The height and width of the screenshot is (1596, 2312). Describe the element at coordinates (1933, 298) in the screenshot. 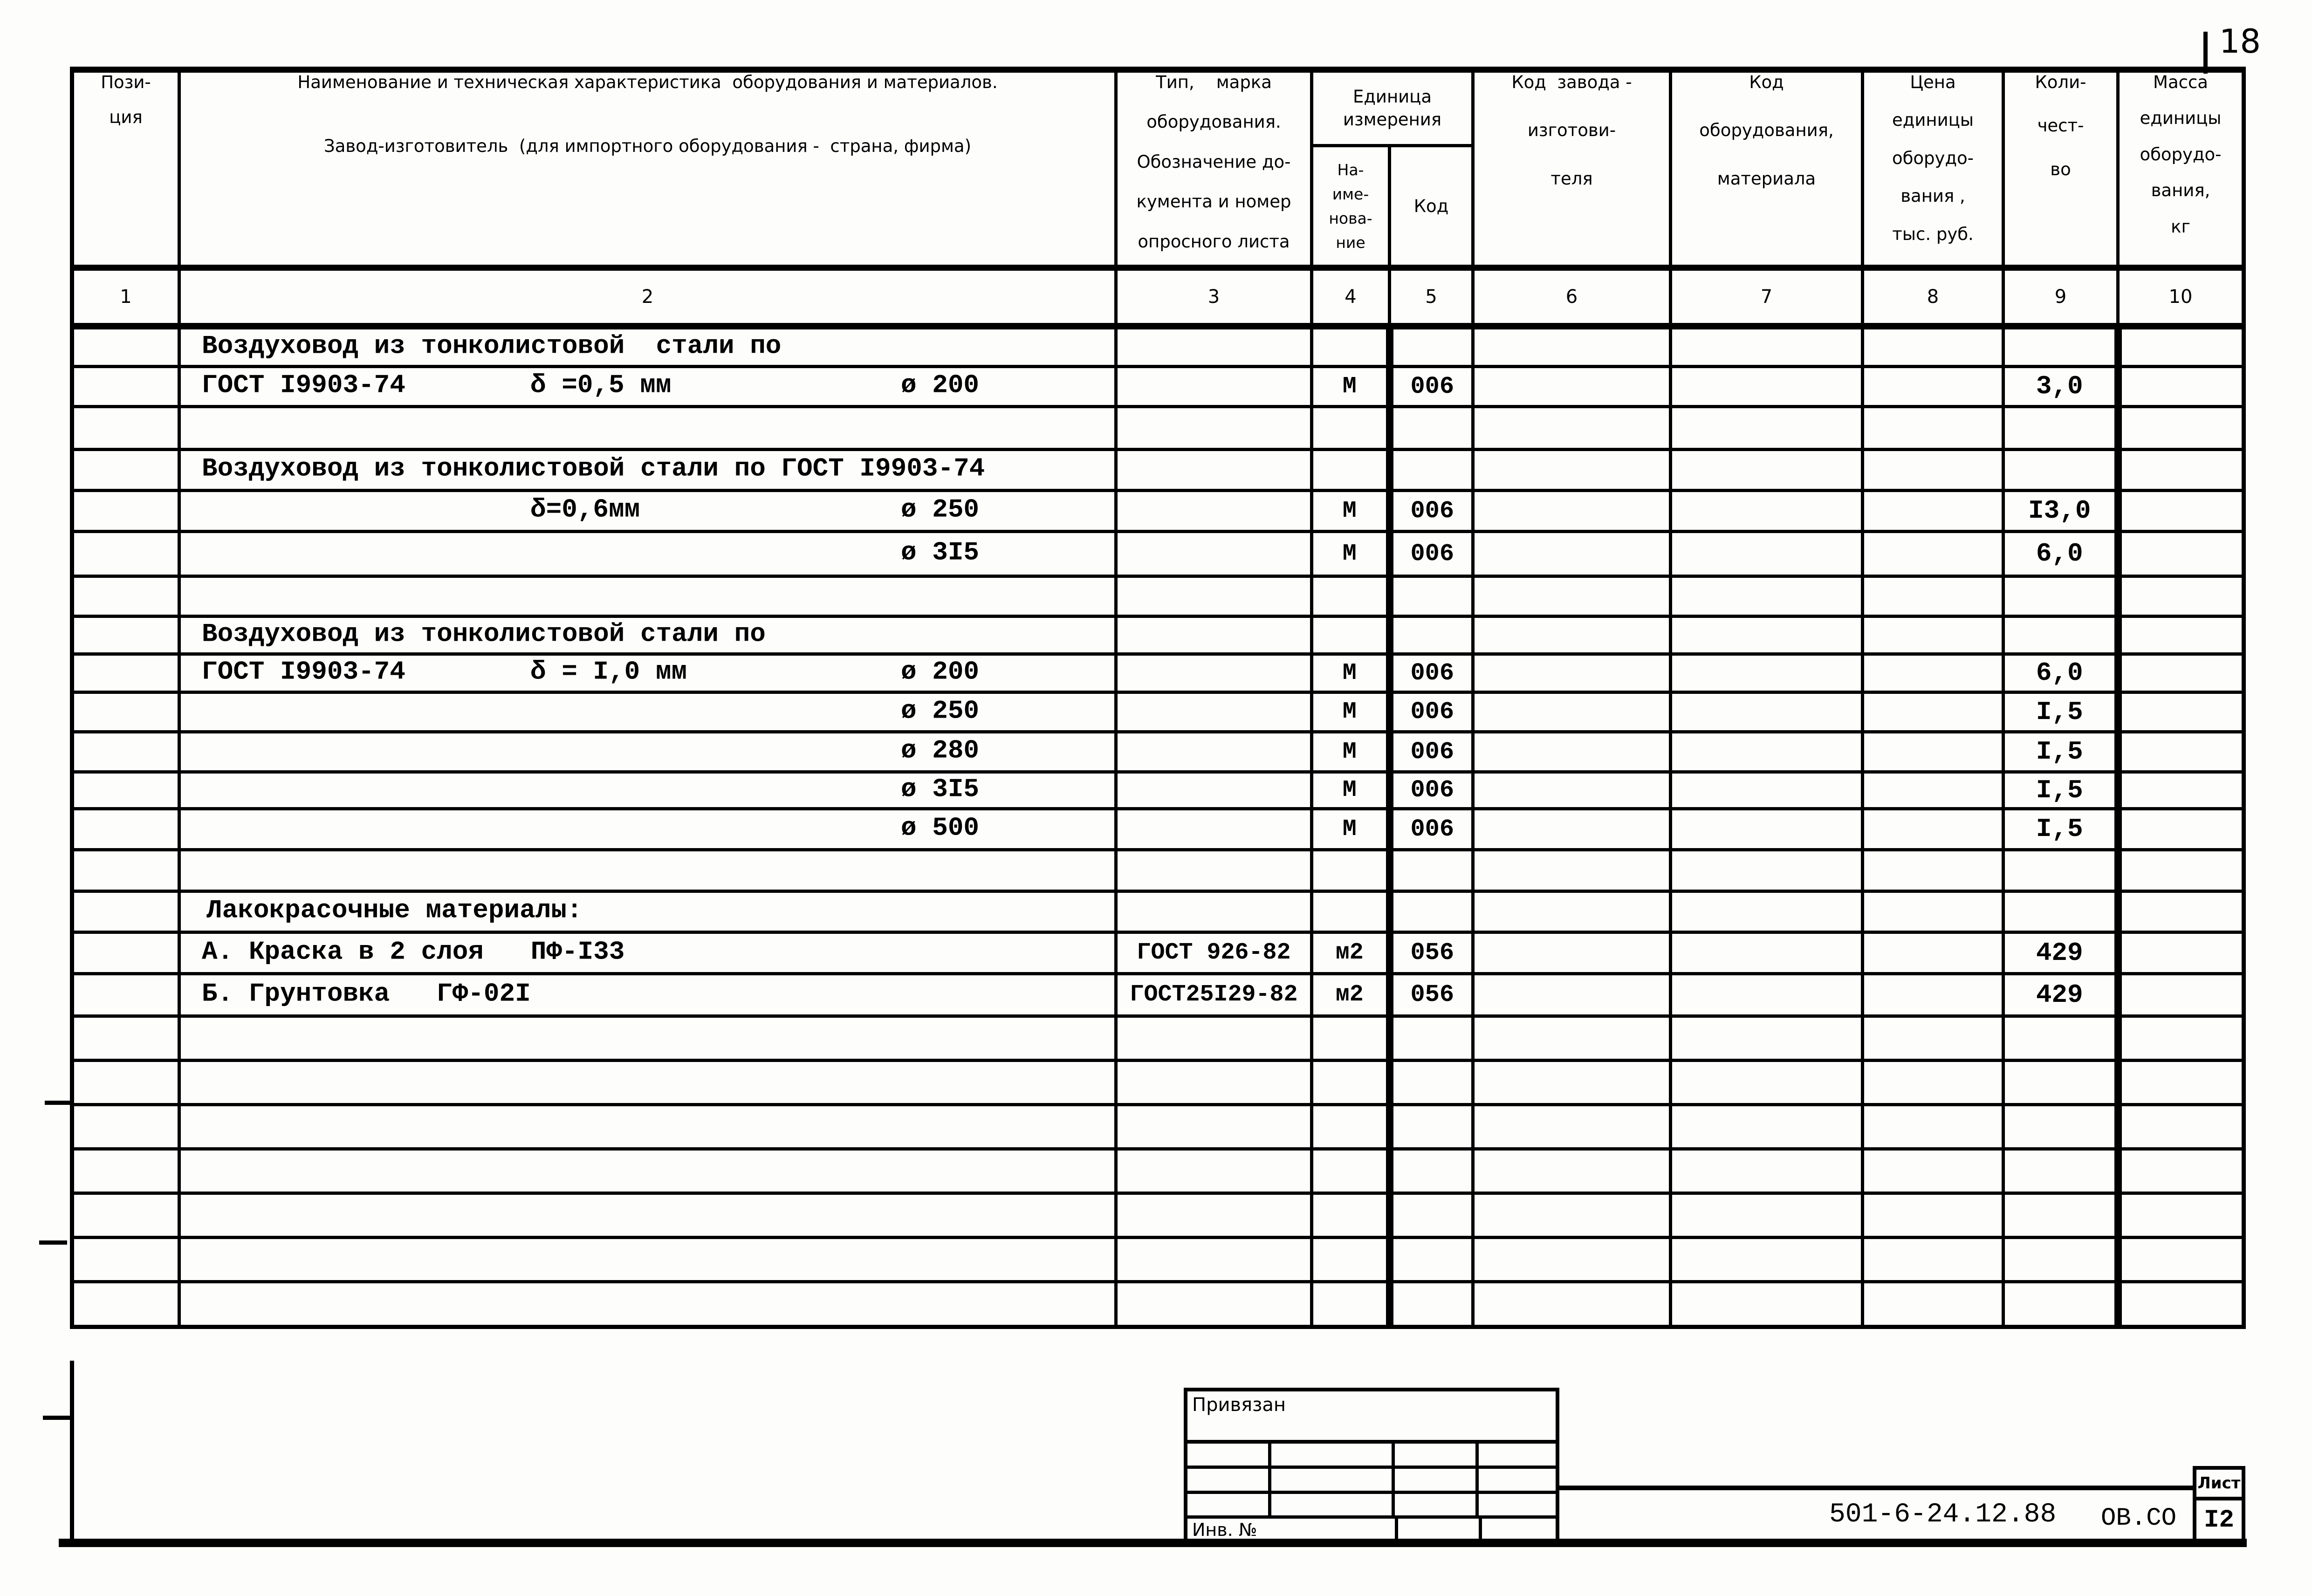

I see `column-number: 8` at that location.